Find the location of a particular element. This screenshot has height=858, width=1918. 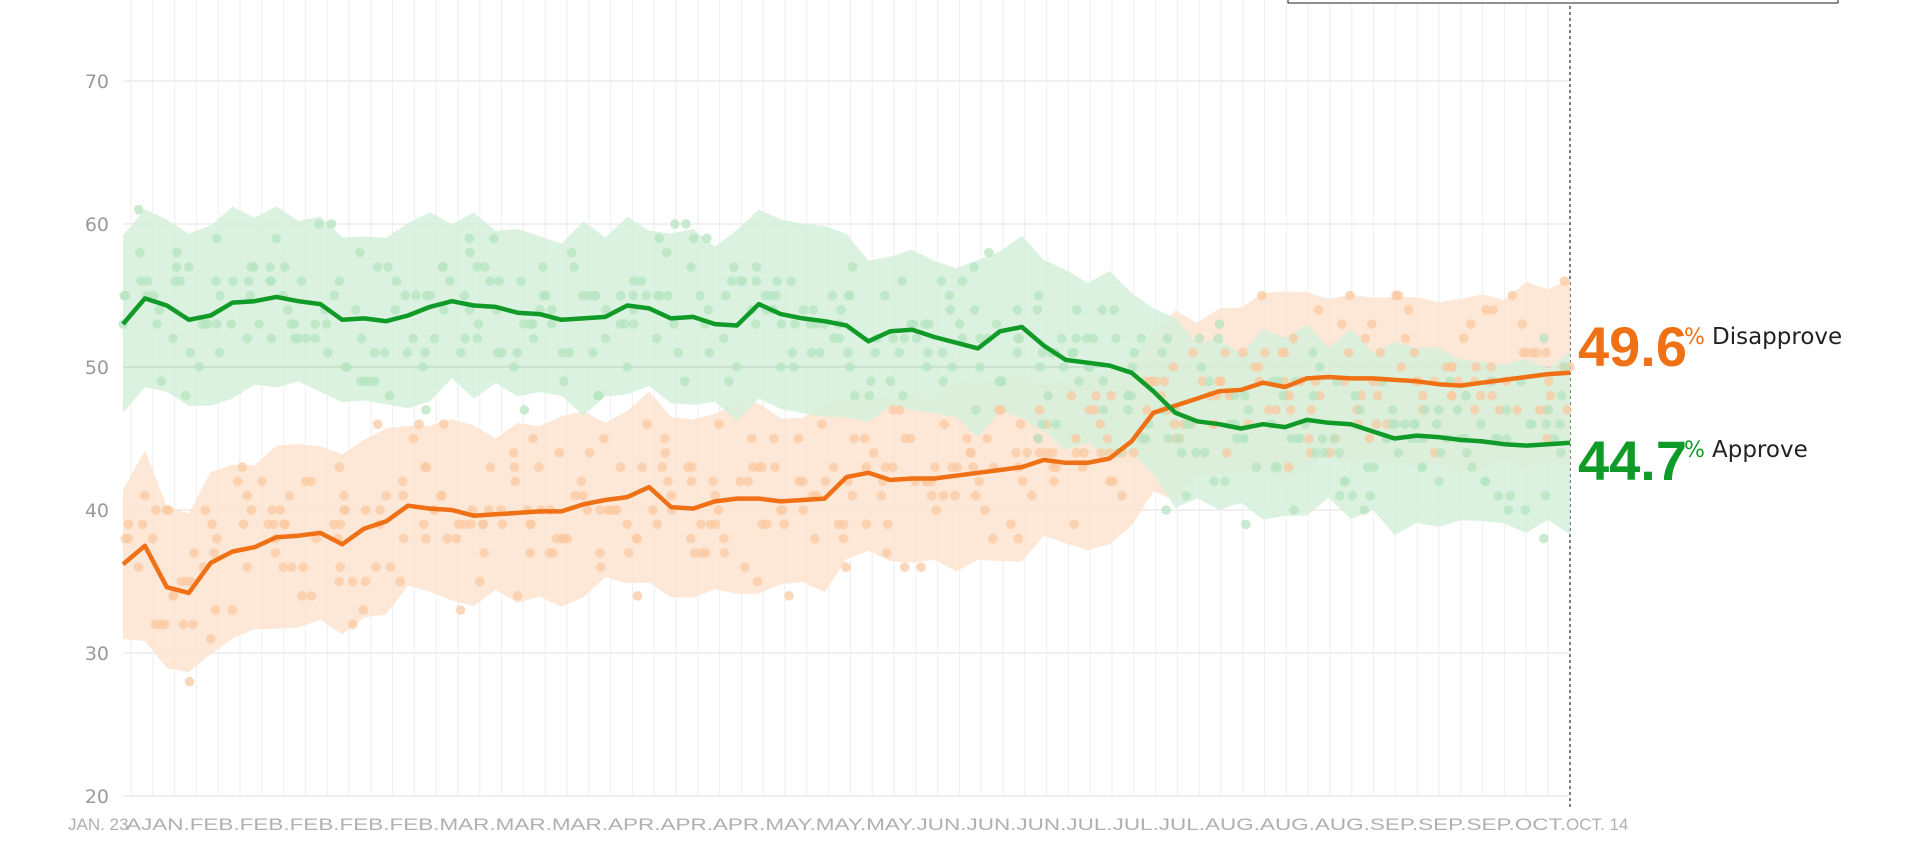

y-tick-label: 40 is located at coordinates (97, 511).